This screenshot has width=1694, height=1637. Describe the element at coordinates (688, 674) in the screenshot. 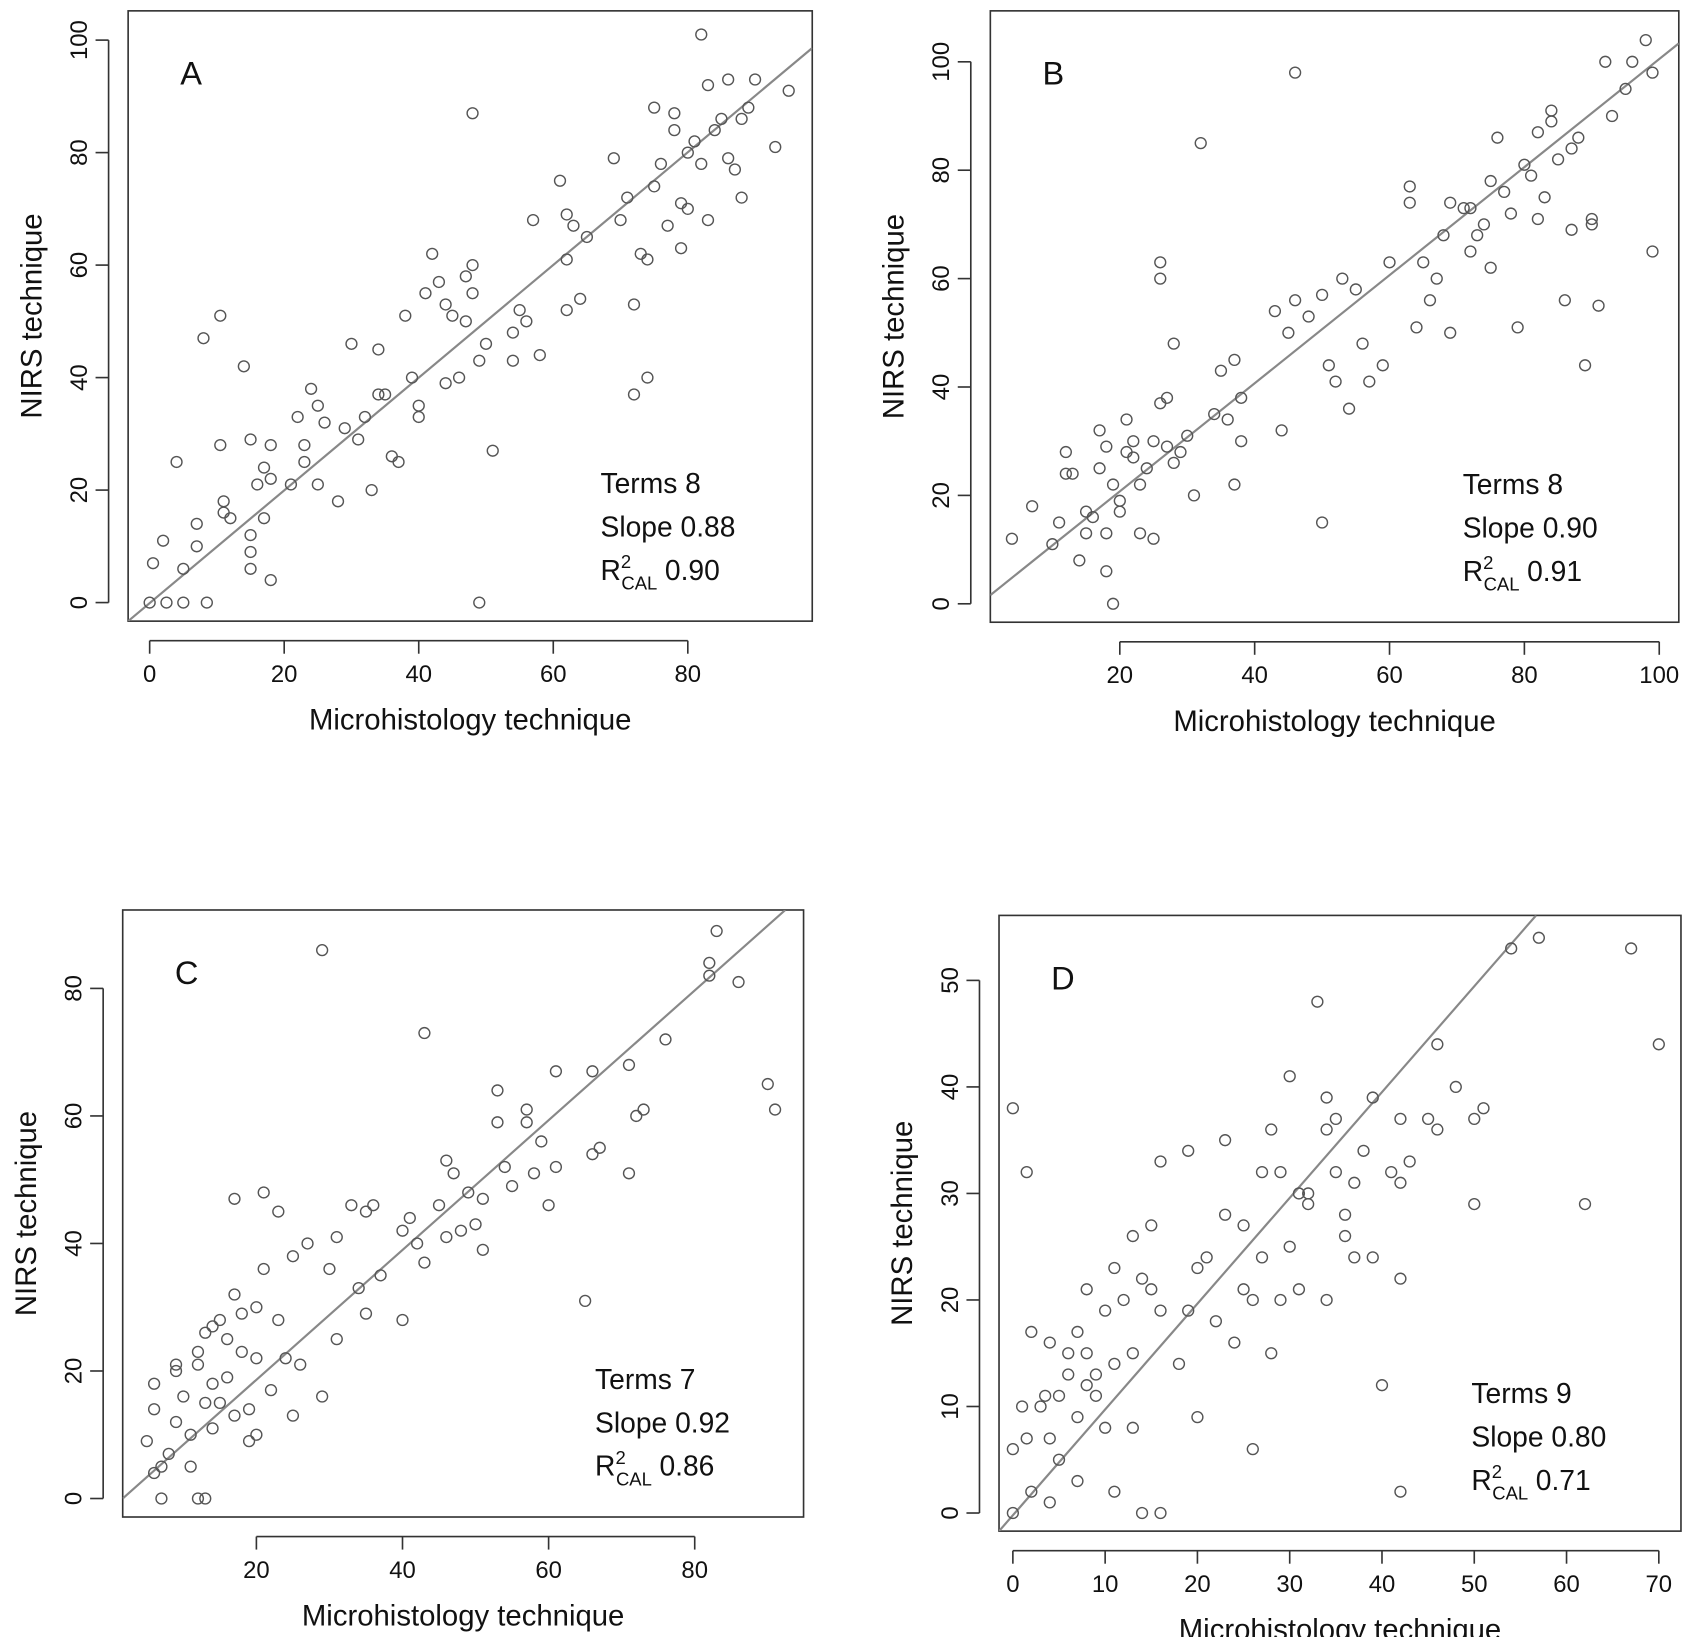

I see `x-tick-label: 80` at that location.